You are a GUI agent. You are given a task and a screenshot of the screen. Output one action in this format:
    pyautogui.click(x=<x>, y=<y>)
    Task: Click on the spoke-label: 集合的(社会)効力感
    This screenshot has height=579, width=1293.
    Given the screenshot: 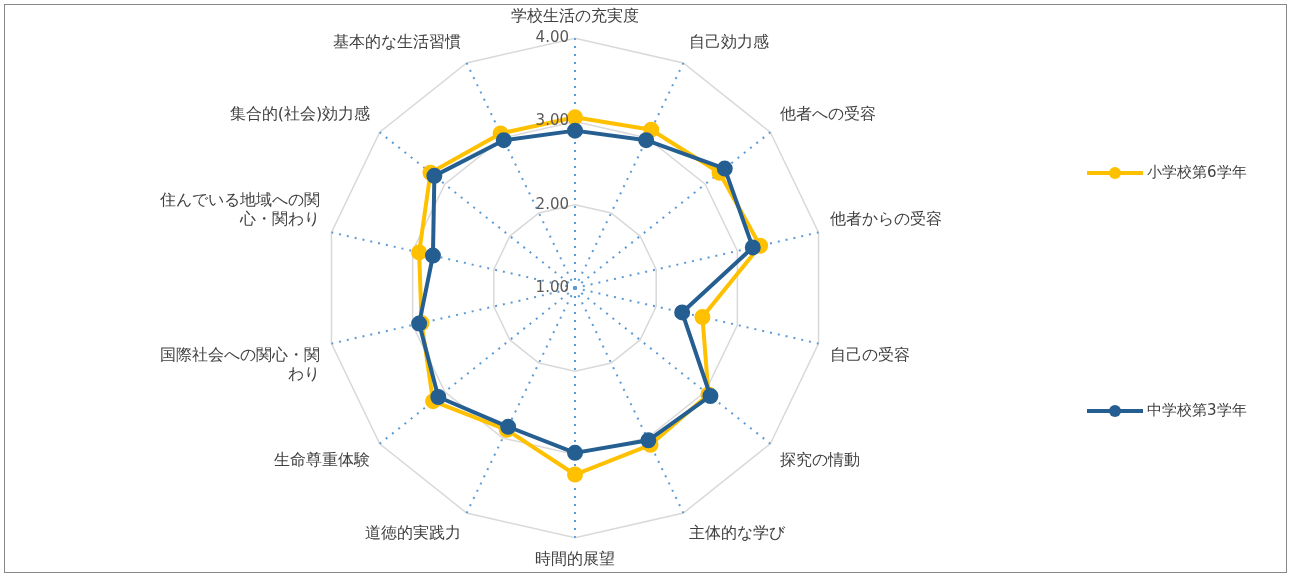 What is the action you would take?
    pyautogui.click(x=300, y=114)
    